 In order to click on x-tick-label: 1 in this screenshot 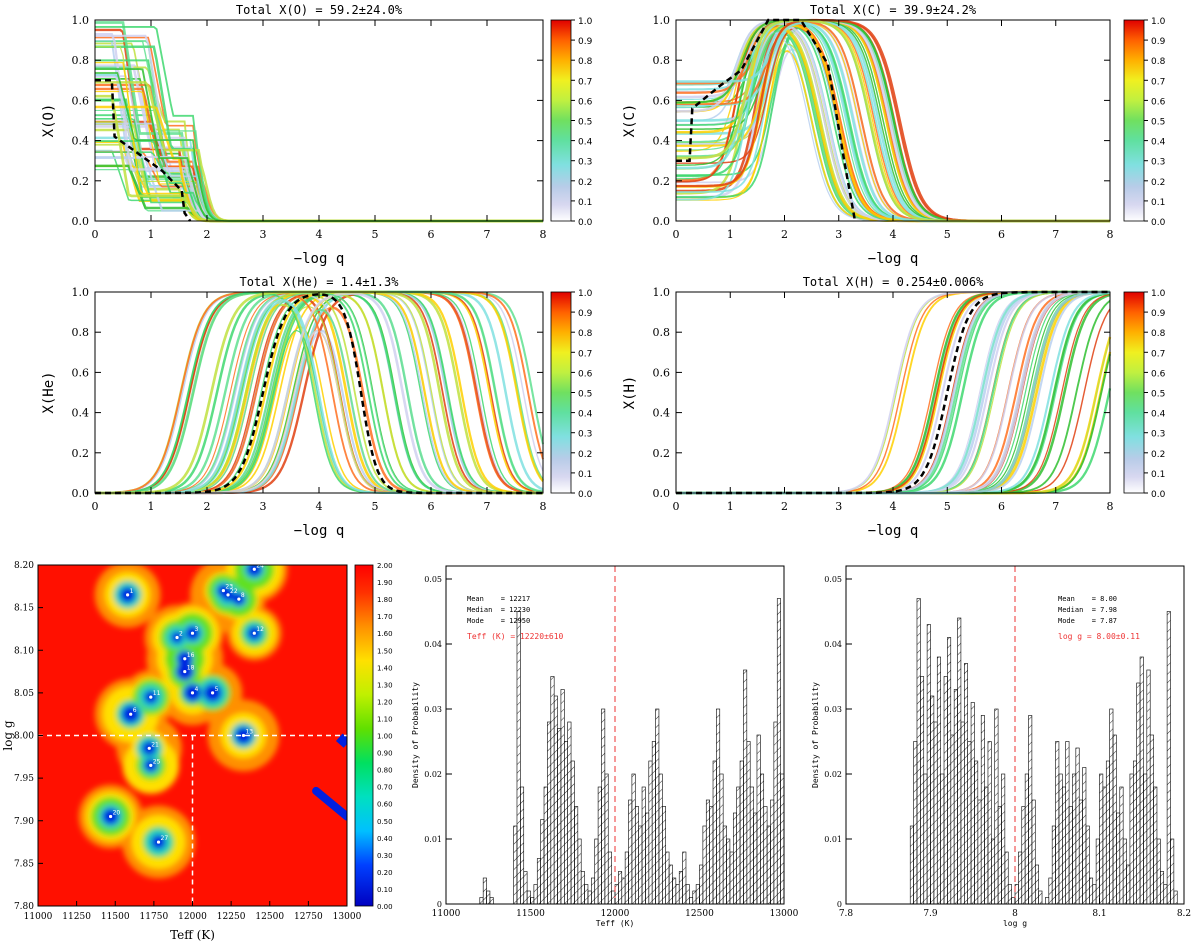, I will do `click(730, 234)`.